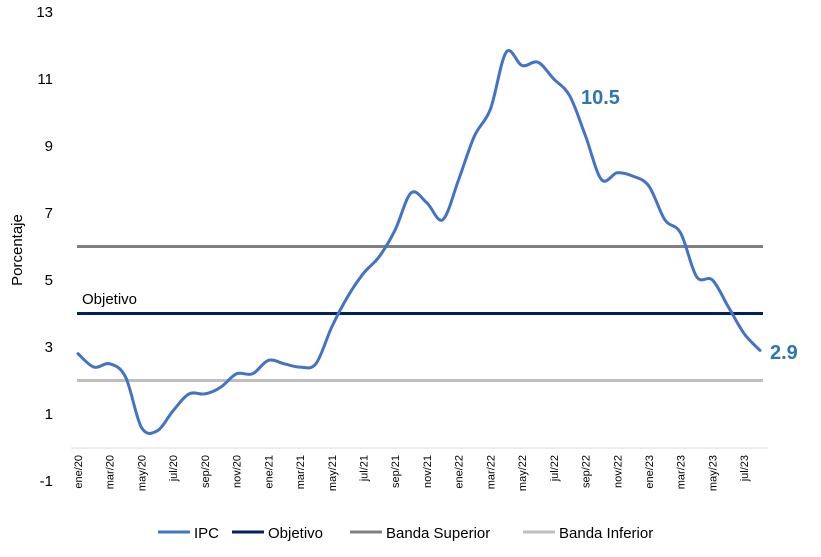 This screenshot has height=557, width=821. Describe the element at coordinates (49, 414) in the screenshot. I see `y-tick-label: 1` at that location.